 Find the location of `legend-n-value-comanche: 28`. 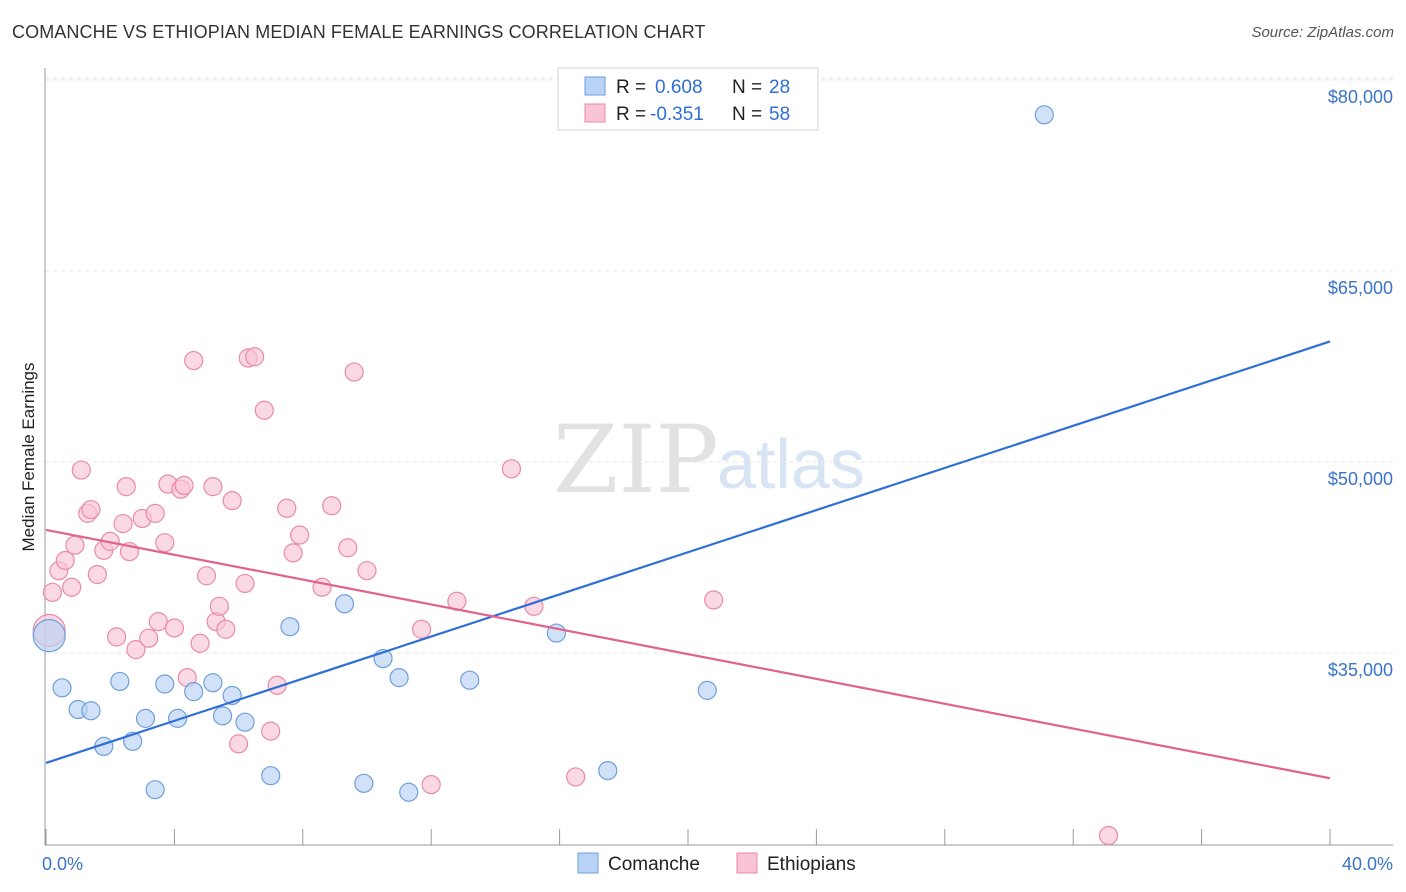

legend-n-value-comanche: 28 is located at coordinates (779, 87).